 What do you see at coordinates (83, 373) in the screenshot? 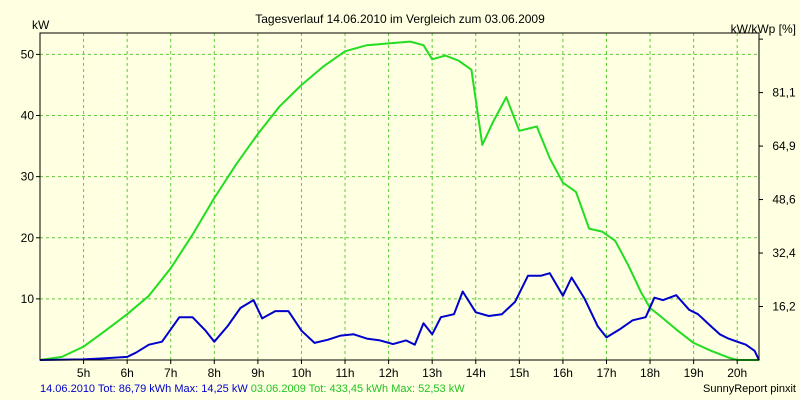
I see `x-tick-label: 5h` at bounding box center [83, 373].